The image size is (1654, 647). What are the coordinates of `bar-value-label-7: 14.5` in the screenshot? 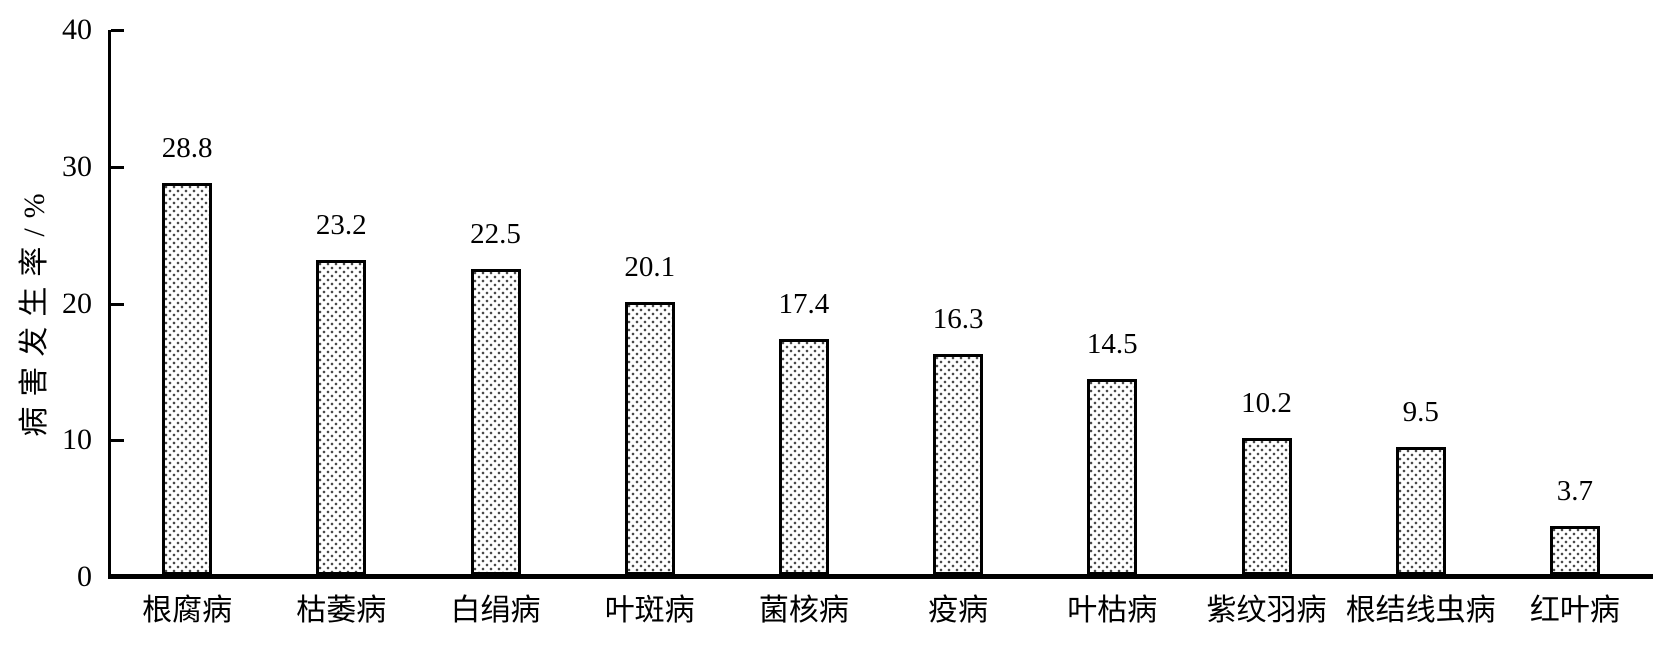 It's located at (1112, 343).